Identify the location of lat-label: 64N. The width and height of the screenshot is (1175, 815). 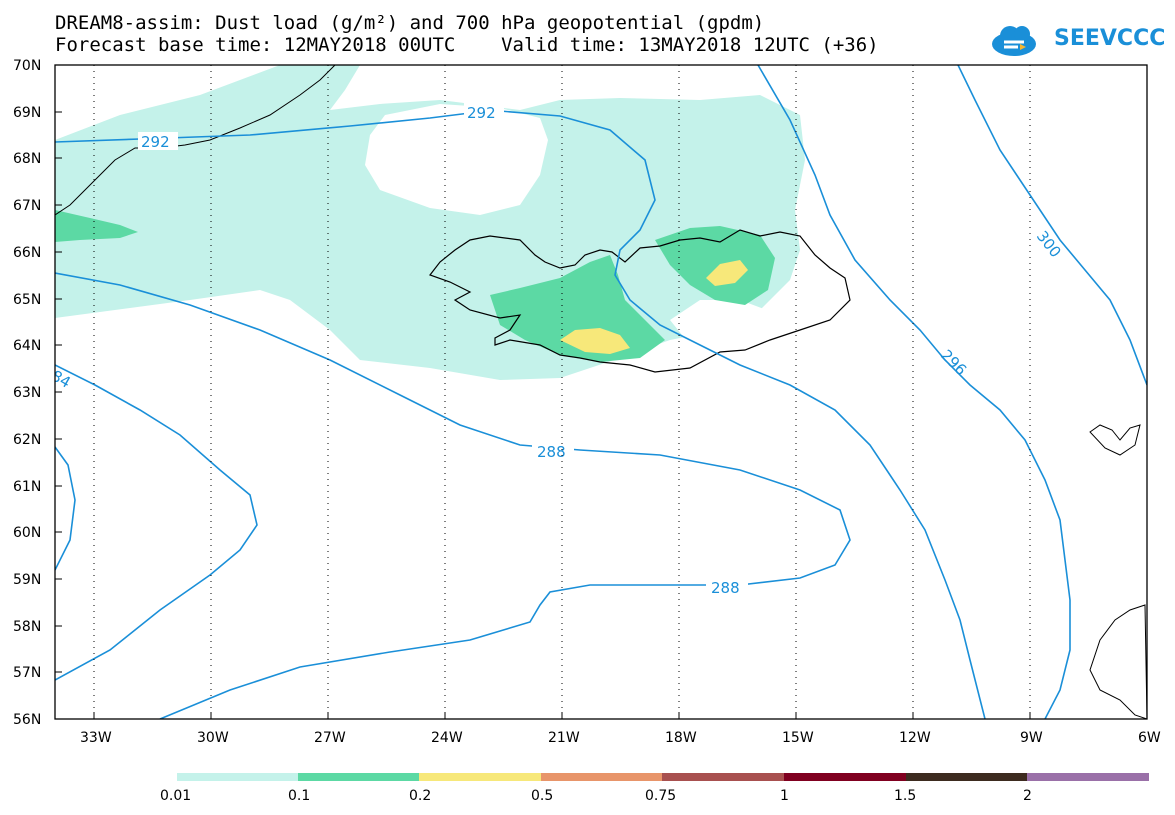
(27, 346).